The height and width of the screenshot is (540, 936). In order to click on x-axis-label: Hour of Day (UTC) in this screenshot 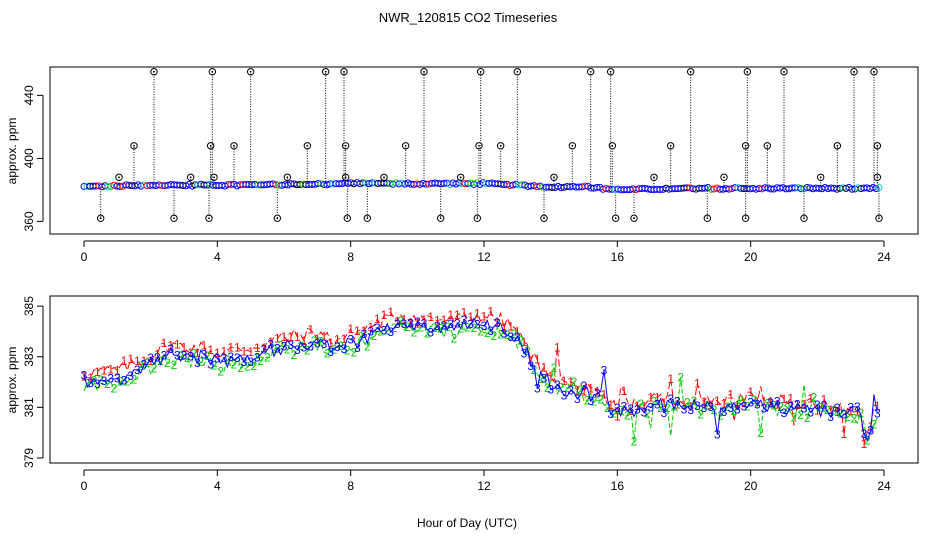, I will do `click(467, 523)`.